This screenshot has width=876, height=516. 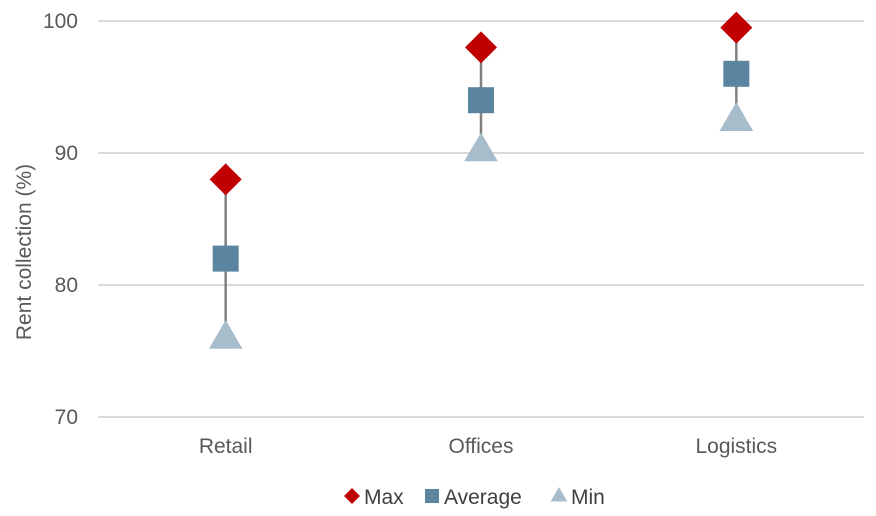 What do you see at coordinates (736, 446) in the screenshot?
I see `x-tick-label: Logistics` at bounding box center [736, 446].